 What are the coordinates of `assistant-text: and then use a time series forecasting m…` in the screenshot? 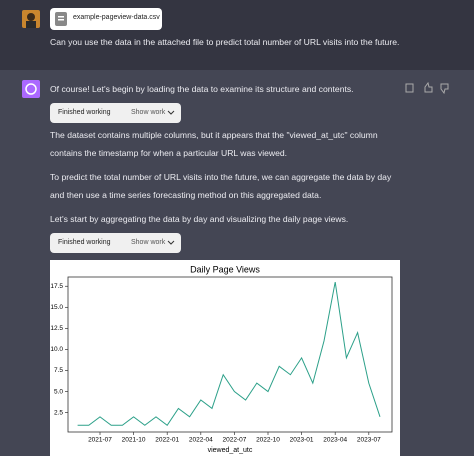 It's located at (186, 195).